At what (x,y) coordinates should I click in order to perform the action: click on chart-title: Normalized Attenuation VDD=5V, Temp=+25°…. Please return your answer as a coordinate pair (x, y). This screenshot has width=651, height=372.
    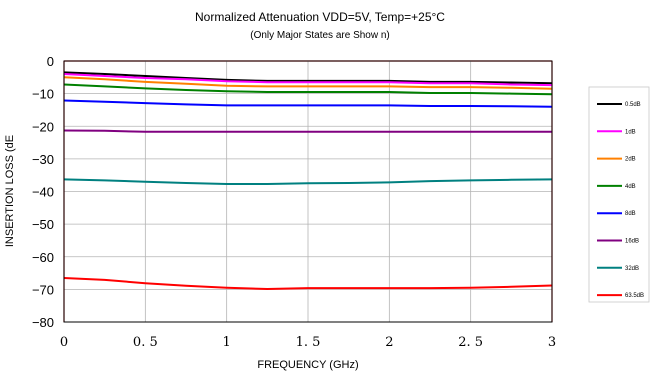
    Looking at the image, I should click on (320, 17).